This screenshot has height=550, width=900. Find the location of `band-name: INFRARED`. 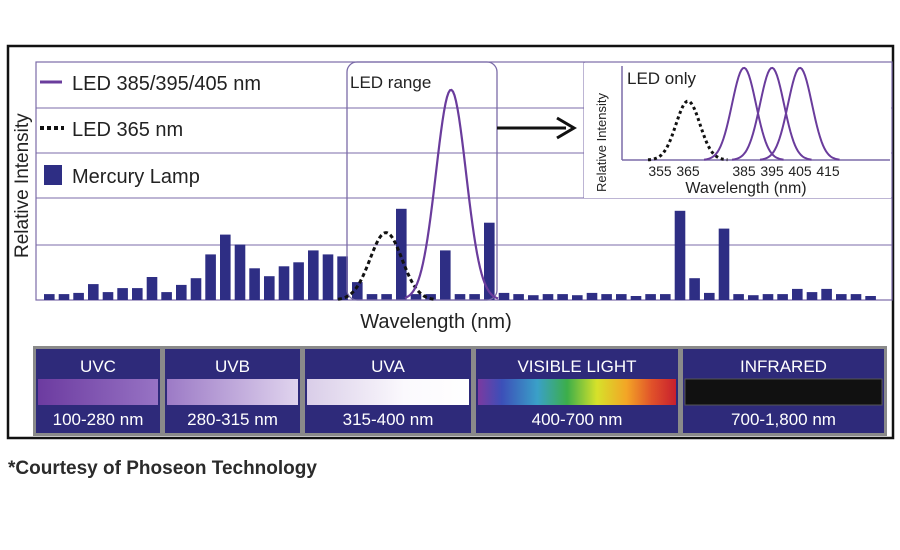

band-name: INFRARED is located at coordinates (783, 366).